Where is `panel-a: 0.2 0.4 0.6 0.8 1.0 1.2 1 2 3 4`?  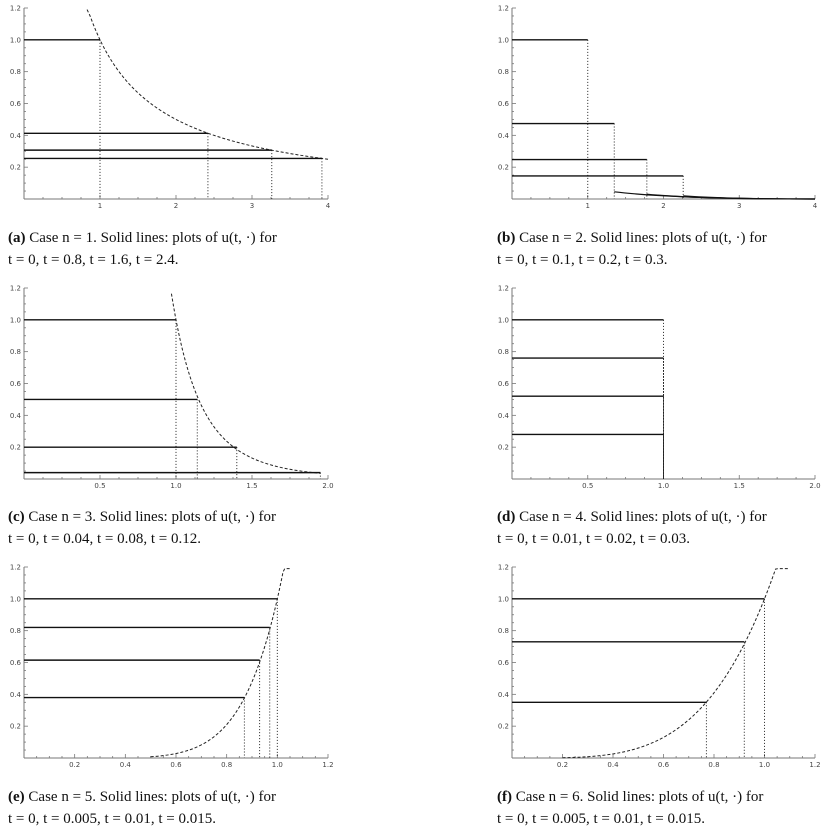
panel-a: 0.2 0.4 0.6 0.8 1.0 1.2 1 2 3 4 is located at coordinates (170, 107).